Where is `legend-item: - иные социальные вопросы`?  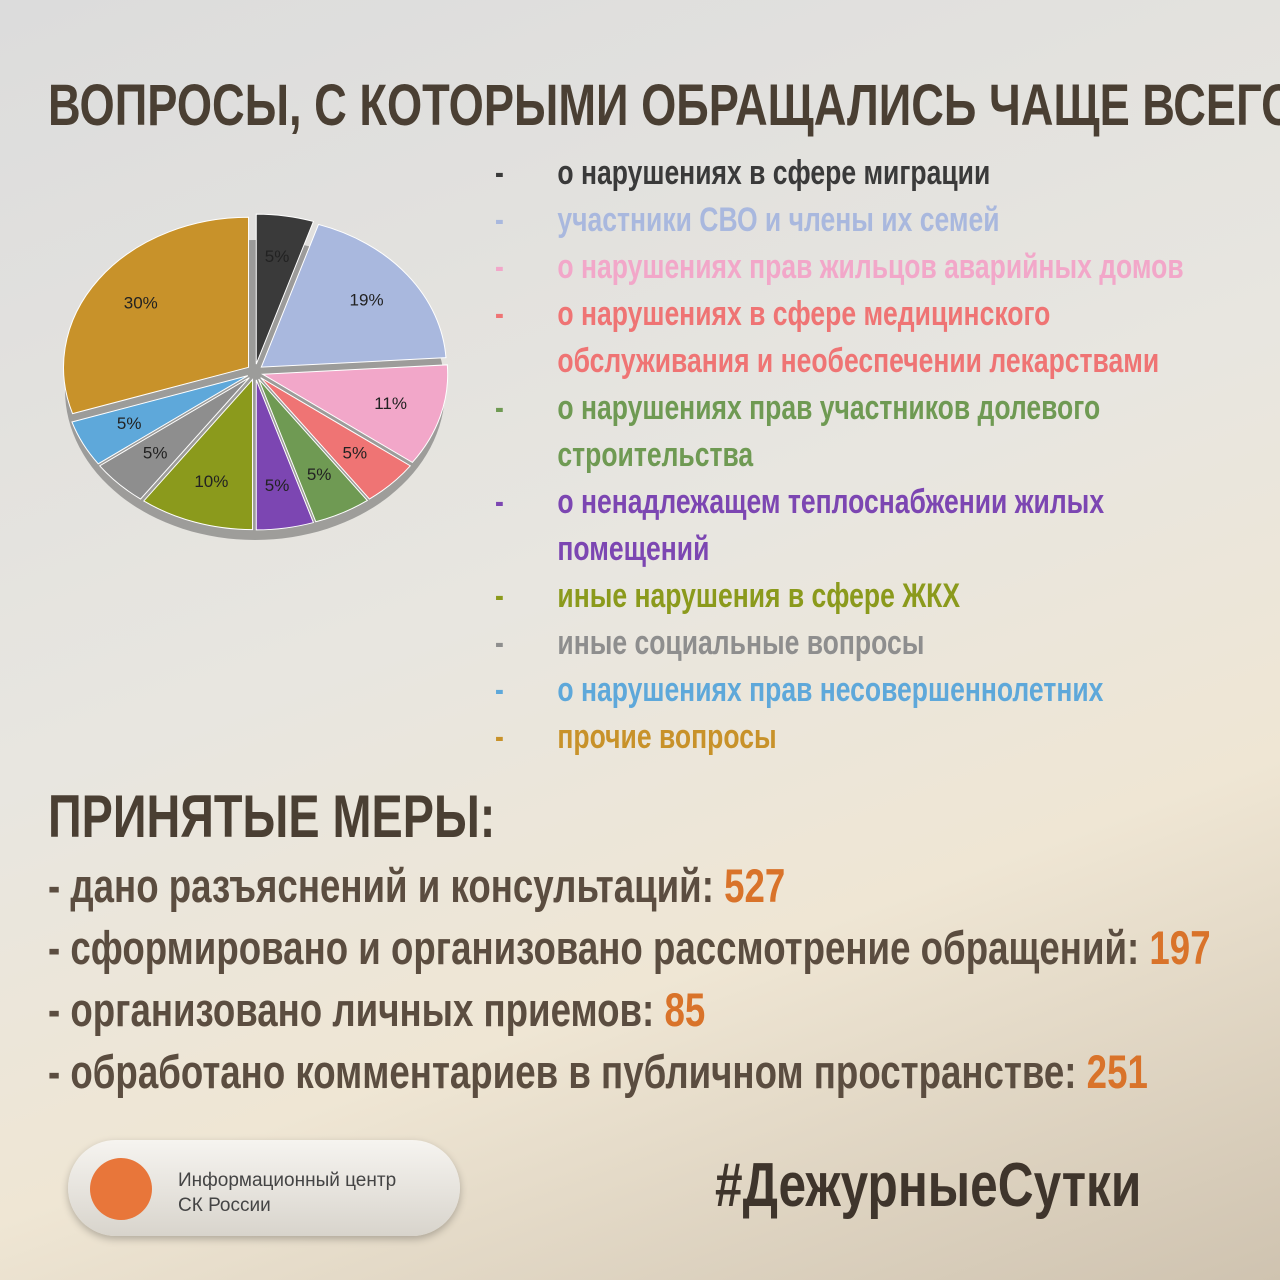
legend-item: - иные социальные вопросы is located at coordinates (885, 643).